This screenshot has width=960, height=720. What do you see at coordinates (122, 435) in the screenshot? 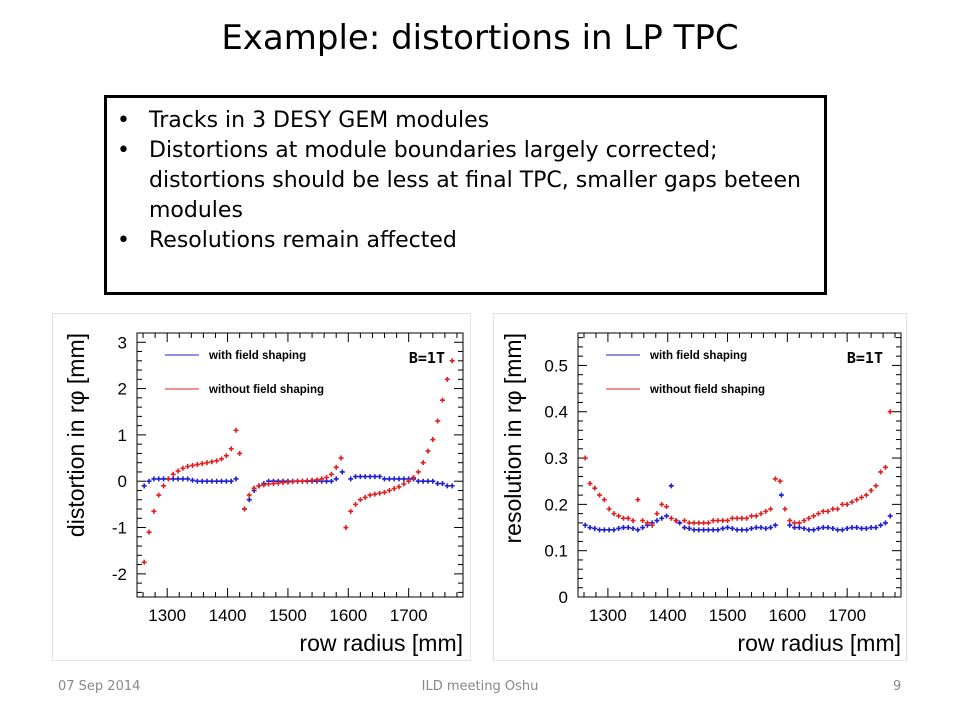
I see `y-tick-label: 1` at bounding box center [122, 435].